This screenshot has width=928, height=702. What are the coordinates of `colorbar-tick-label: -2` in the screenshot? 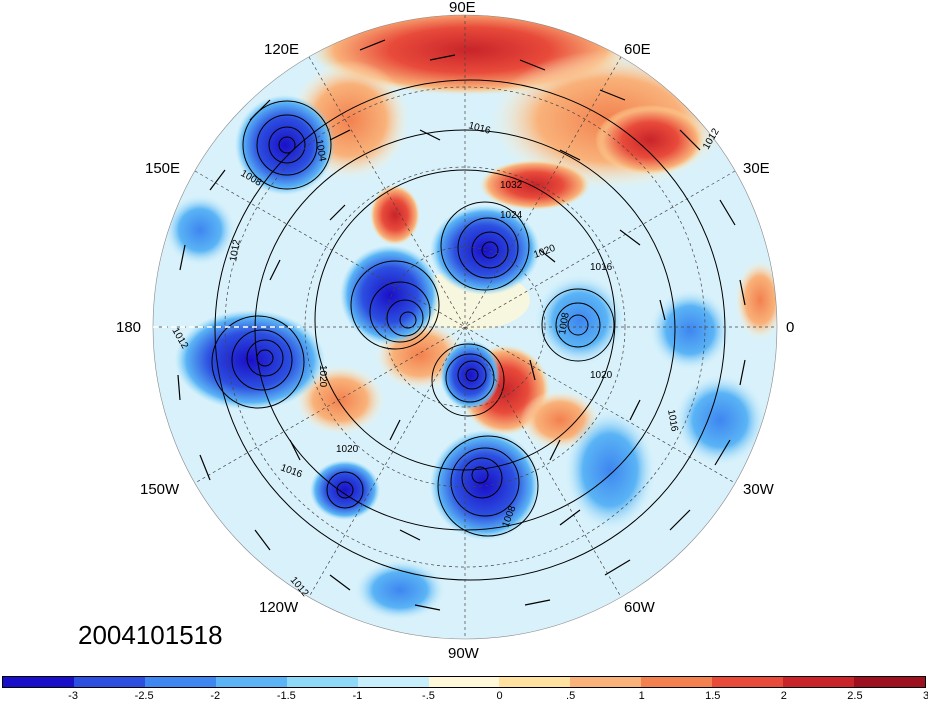 It's located at (215, 696).